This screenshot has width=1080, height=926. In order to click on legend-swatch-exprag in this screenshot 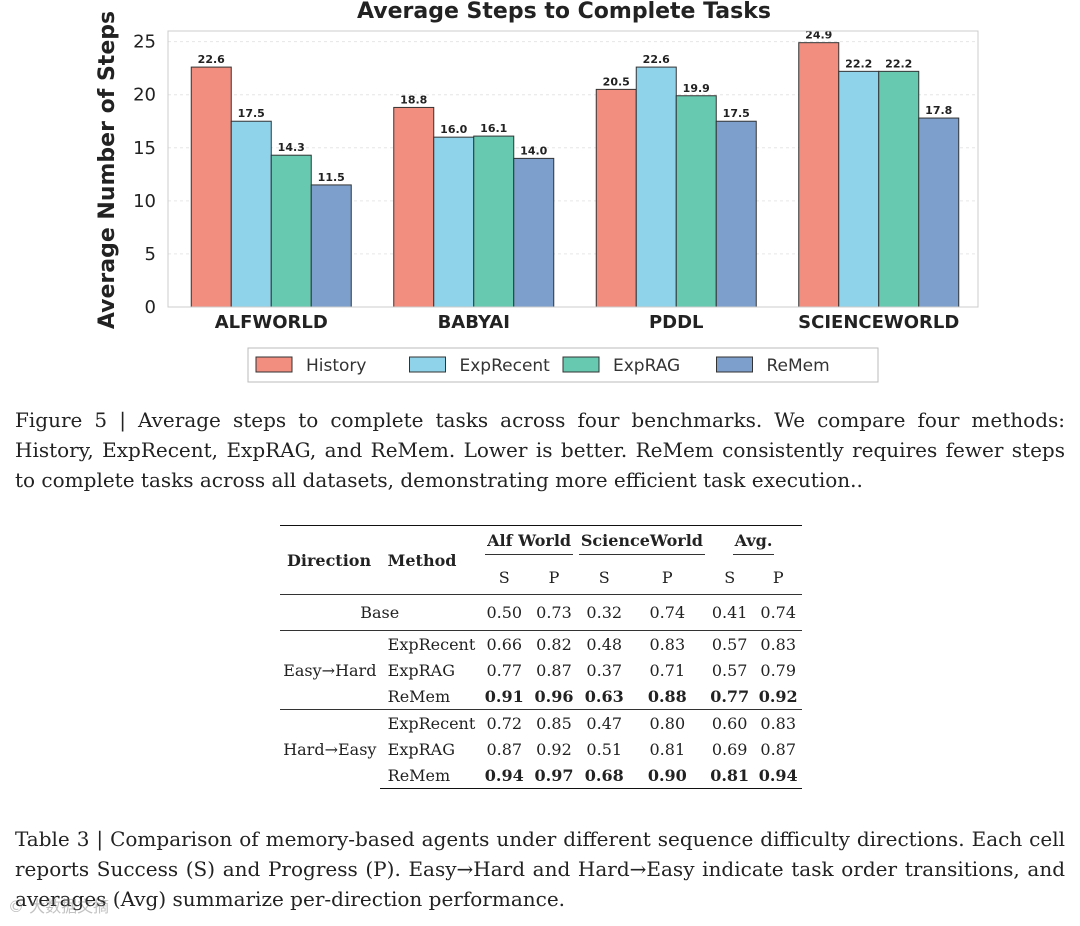, I will do `click(581, 364)`.